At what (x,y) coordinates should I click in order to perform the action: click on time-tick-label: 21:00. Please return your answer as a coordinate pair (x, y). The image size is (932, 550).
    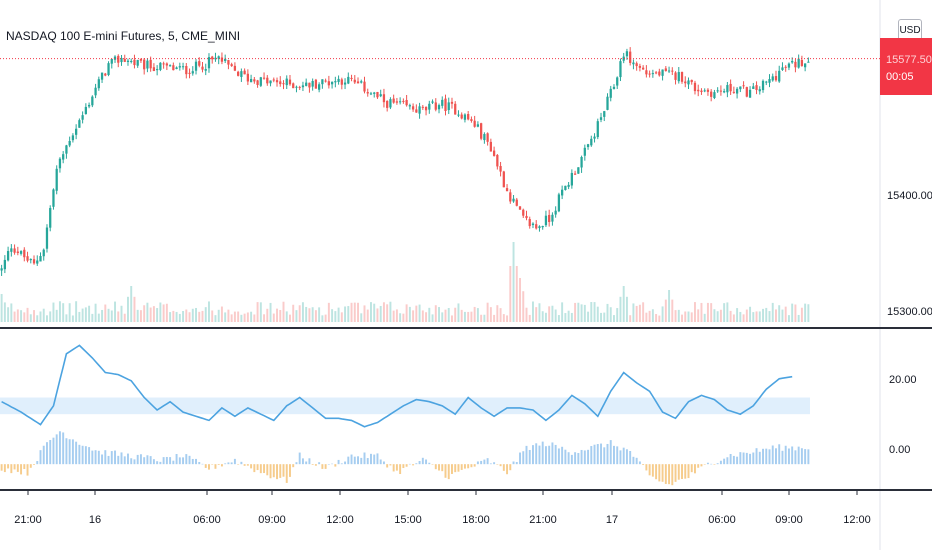
    Looking at the image, I should click on (28, 520).